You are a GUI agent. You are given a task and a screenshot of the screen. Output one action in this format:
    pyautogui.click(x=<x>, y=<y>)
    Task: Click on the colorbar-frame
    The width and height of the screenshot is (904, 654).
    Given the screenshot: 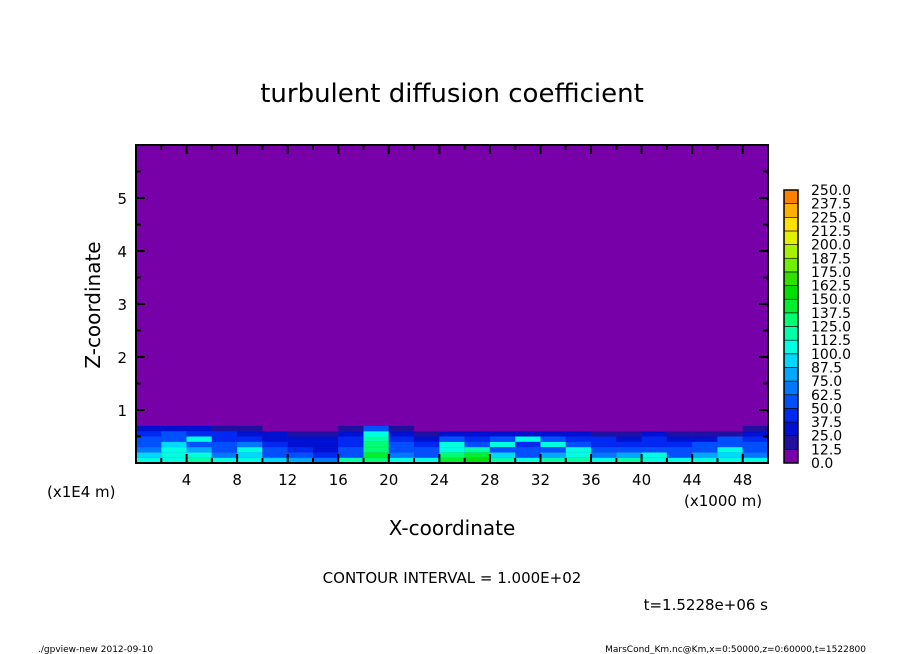 What is the action you would take?
    pyautogui.click(x=791, y=326)
    